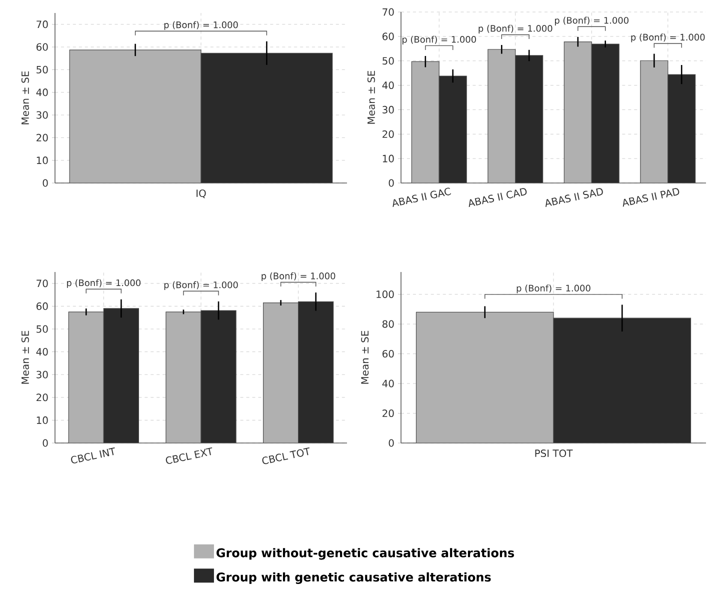  What do you see at coordinates (365, 554) in the screenshot?
I see `legend-label: Group without-genetic causative alterations` at bounding box center [365, 554].